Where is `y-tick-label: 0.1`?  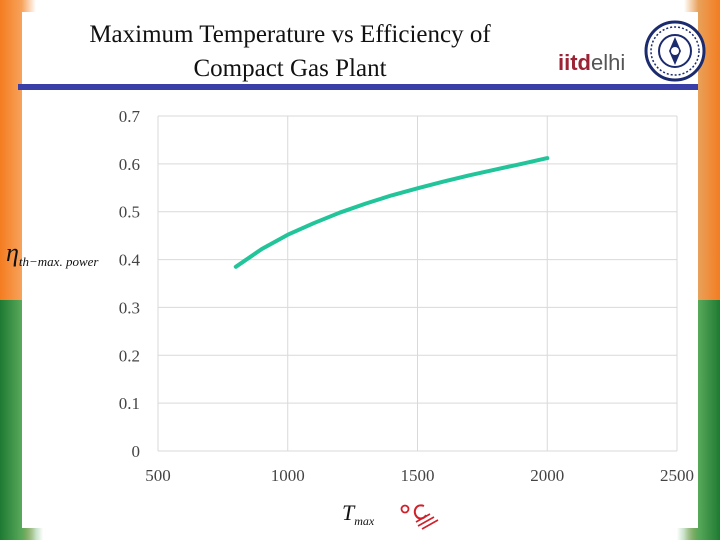
y-tick-label: 0.1 is located at coordinates (129, 403).